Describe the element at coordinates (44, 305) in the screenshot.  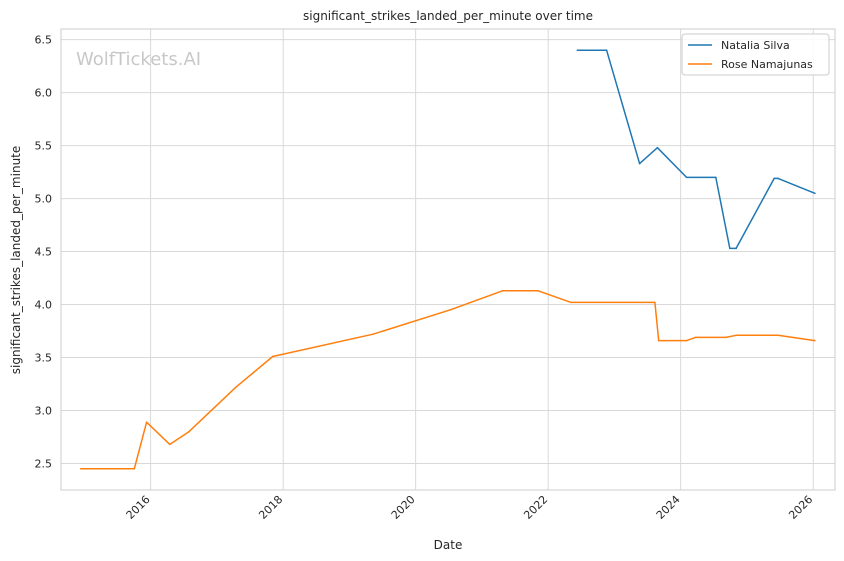
I see `y-tick-label: 4.0` at that location.